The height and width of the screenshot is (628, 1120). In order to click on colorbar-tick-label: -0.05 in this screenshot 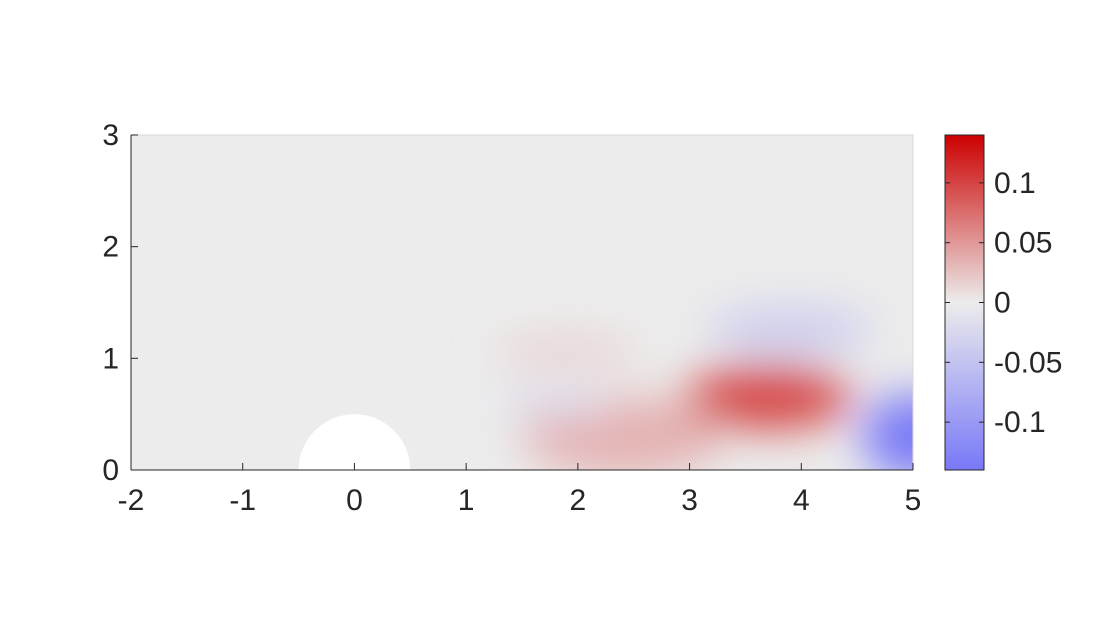, I will do `click(1028, 362)`.